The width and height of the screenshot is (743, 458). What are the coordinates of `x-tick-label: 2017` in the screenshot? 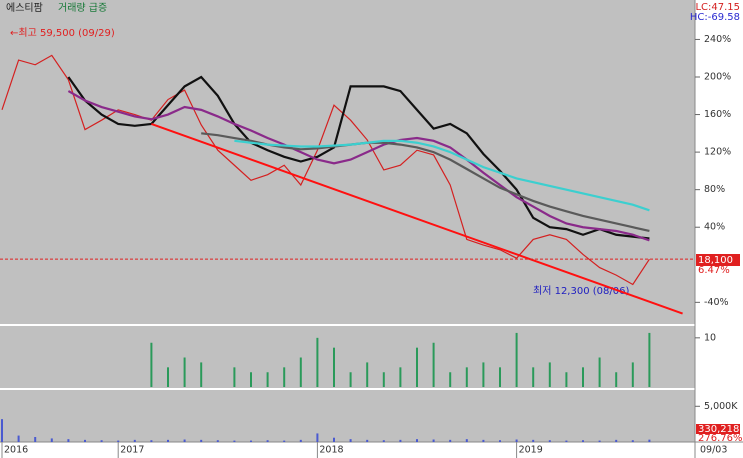 It's located at (132, 450).